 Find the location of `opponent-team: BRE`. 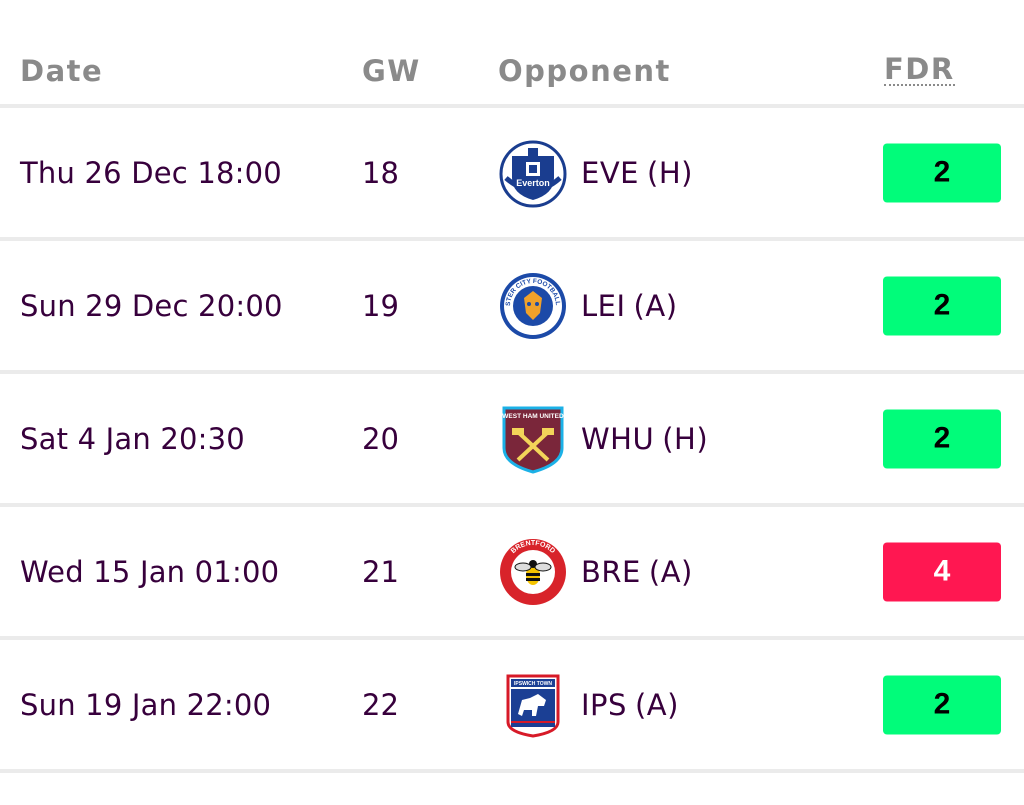

opponent-team: BRE is located at coordinates (611, 571).